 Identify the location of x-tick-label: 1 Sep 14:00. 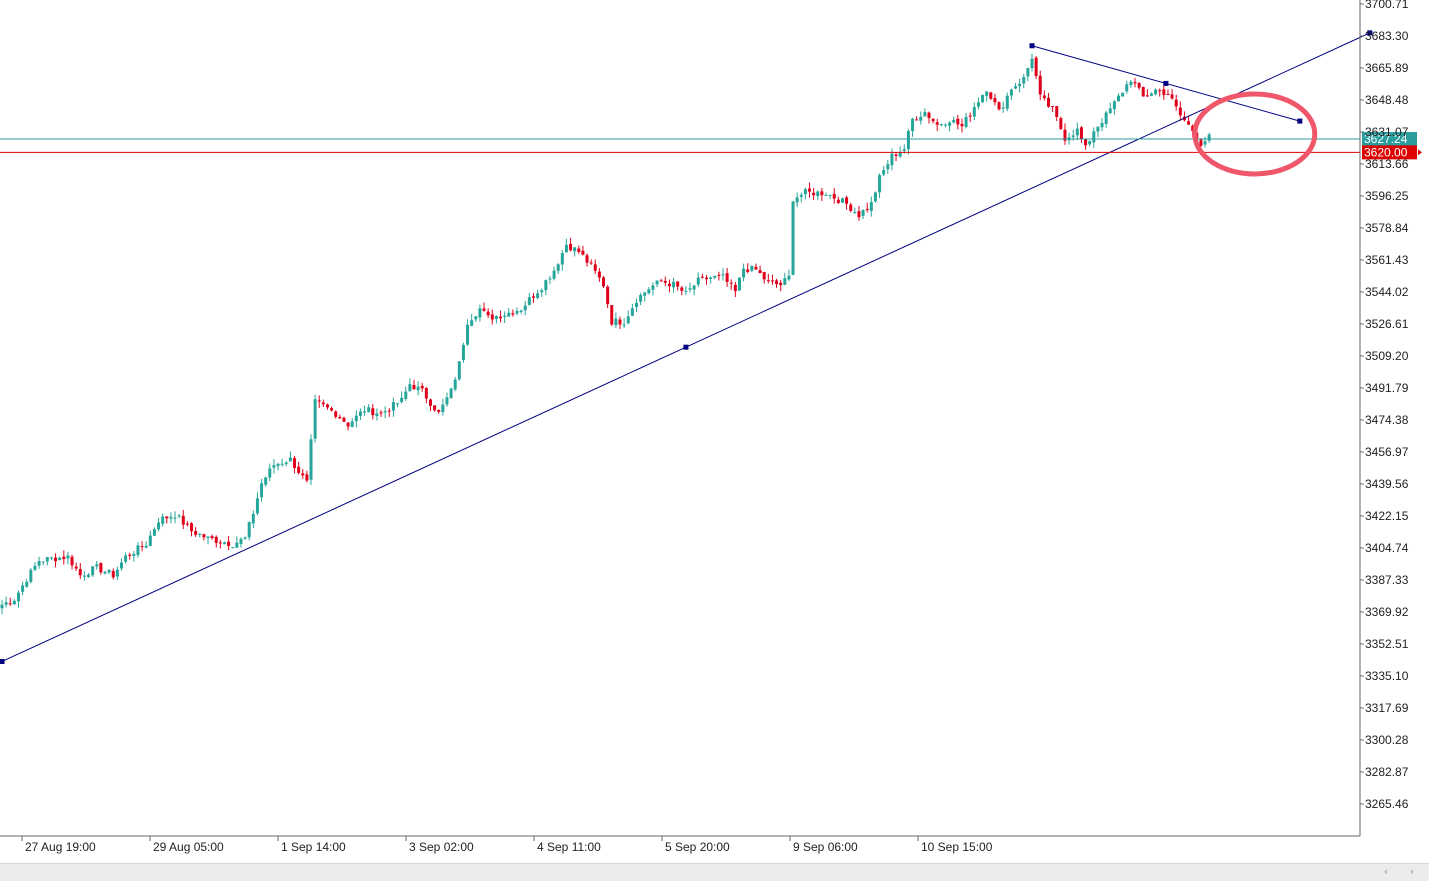
(313, 847).